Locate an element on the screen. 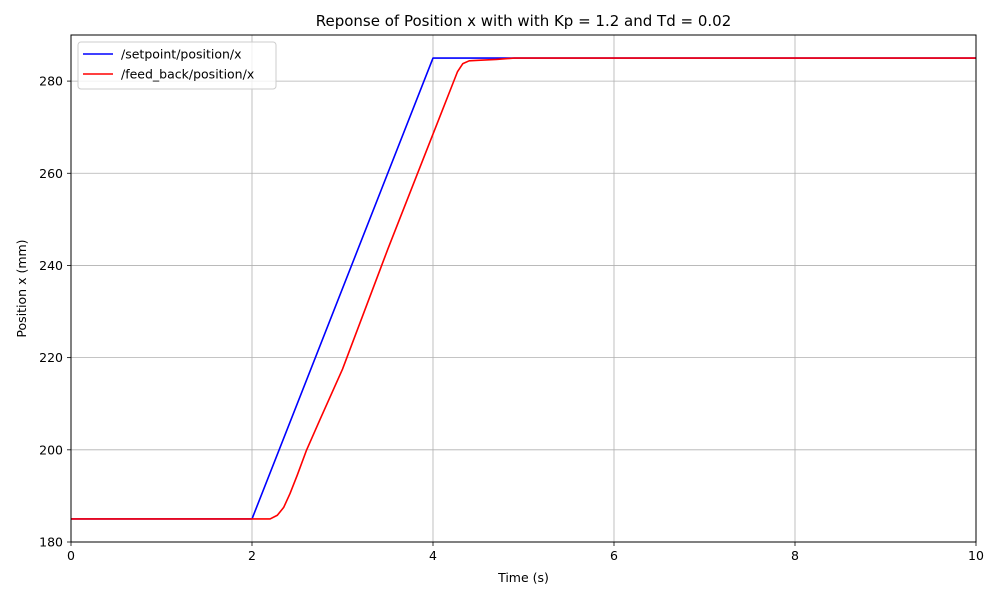  y-axis-label: Position x (mm) is located at coordinates (21, 288).